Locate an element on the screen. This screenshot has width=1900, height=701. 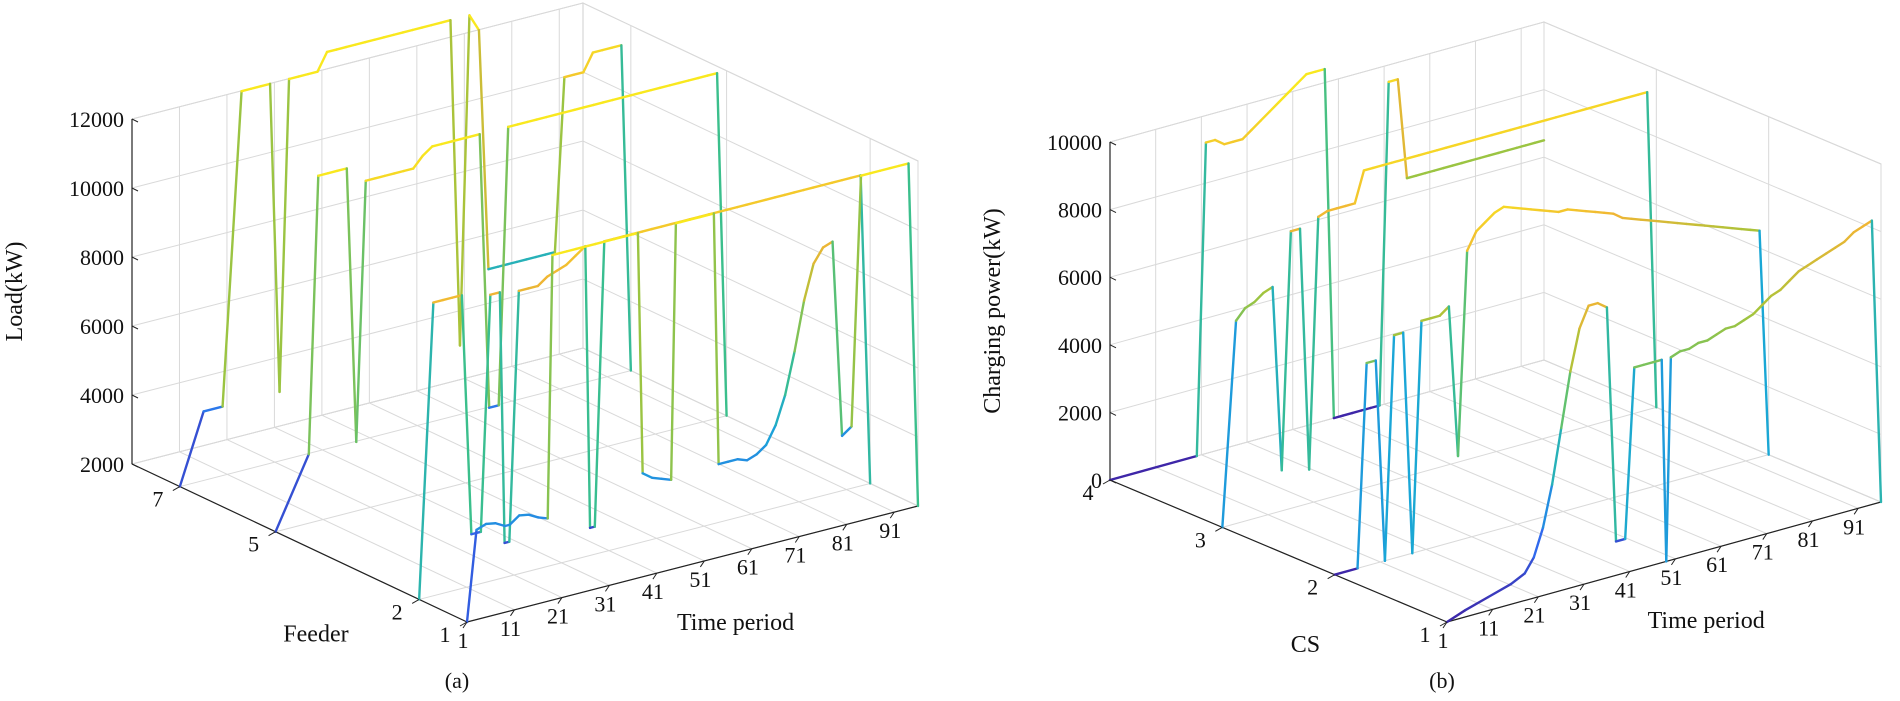
x-tick-label: 1 is located at coordinates (1443, 640).